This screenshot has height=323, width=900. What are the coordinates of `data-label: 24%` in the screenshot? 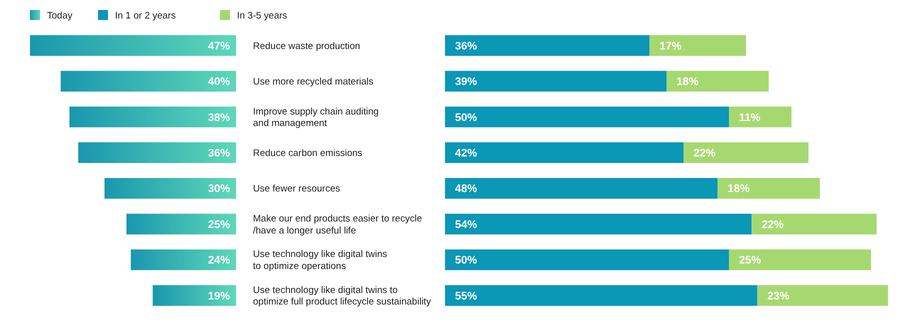 It's located at (219, 260).